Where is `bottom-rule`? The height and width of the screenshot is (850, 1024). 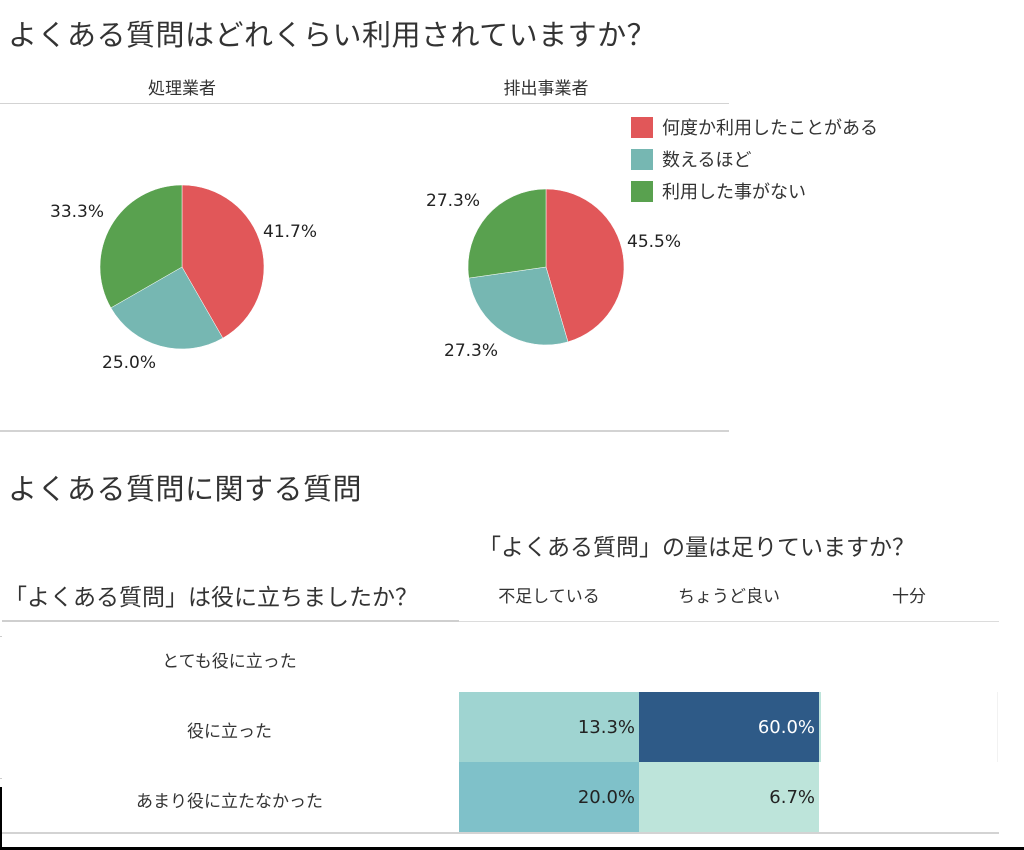
bottom-rule is located at coordinates (500, 833).